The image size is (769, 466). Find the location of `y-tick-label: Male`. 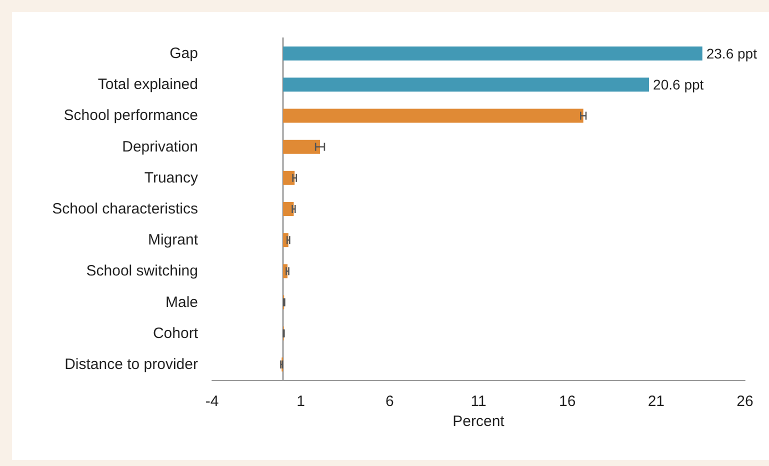

y-tick-label: Male is located at coordinates (181, 302).